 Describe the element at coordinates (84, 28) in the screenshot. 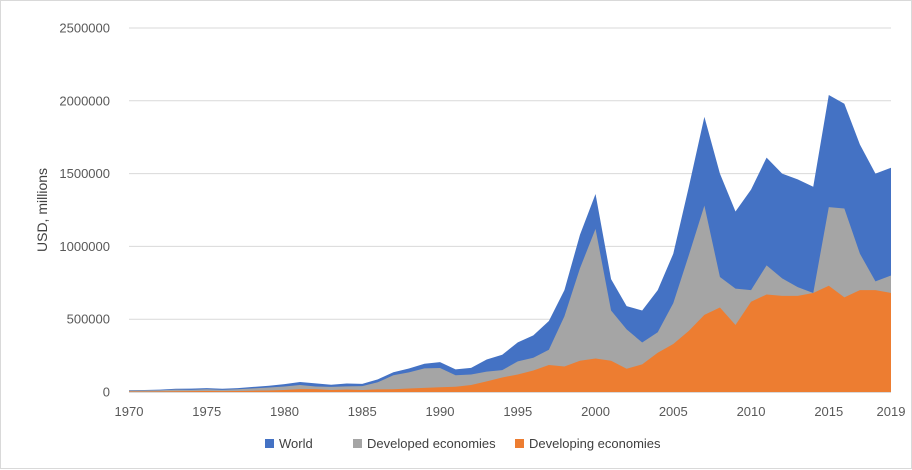

I see `y-tick-label: 2500000` at that location.